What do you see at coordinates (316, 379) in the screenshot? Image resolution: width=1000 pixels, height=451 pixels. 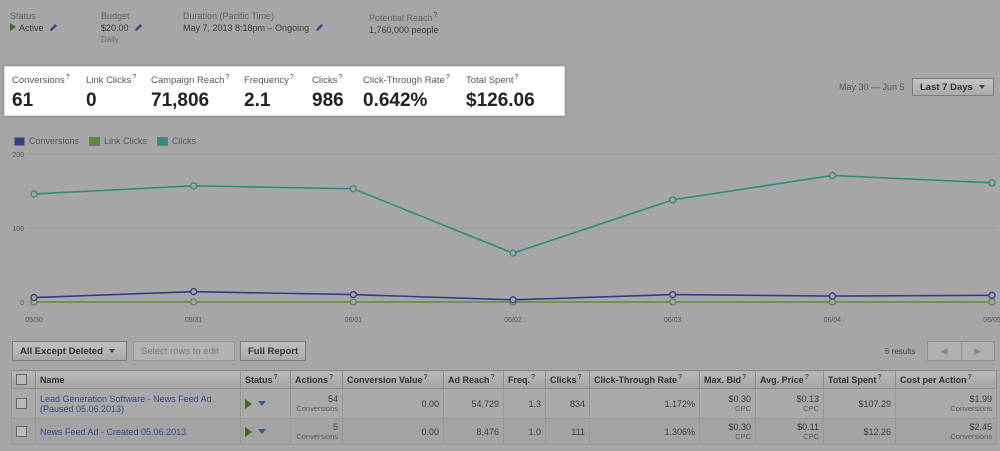 I see `header-actions: Actions?` at bounding box center [316, 379].